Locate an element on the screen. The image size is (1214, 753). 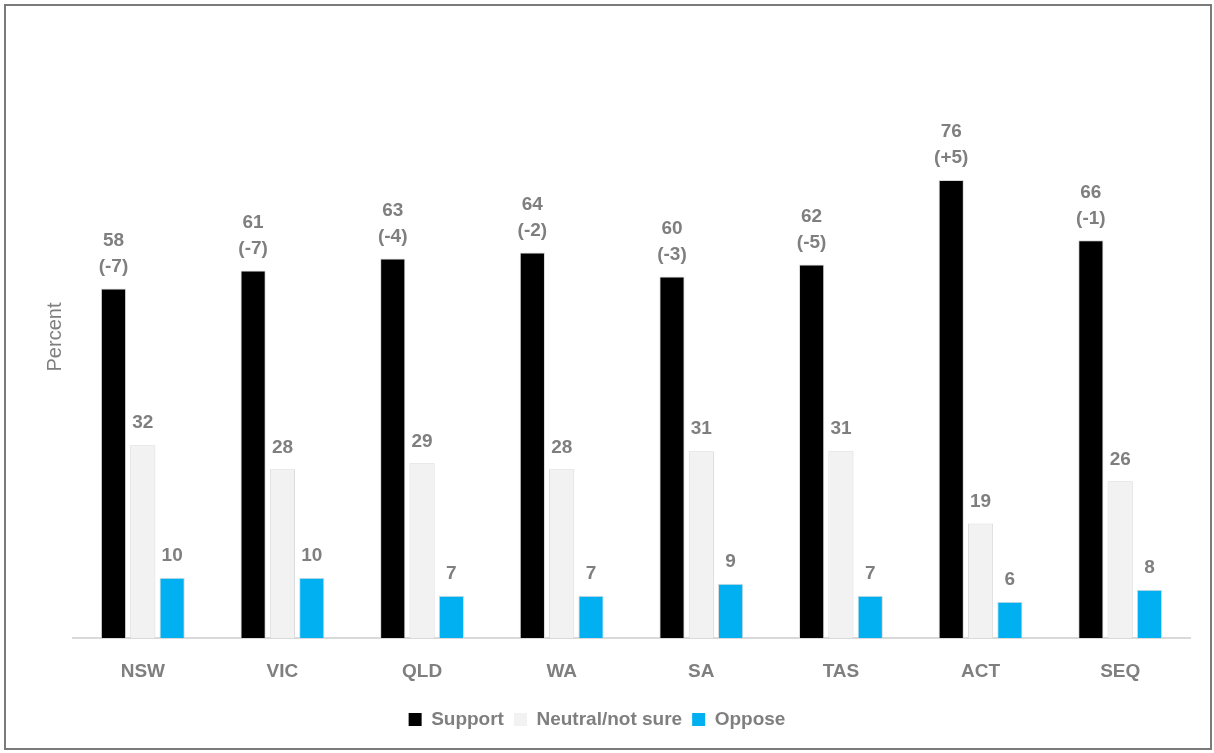
data-label: 60 (-3) is located at coordinates (672, 240).